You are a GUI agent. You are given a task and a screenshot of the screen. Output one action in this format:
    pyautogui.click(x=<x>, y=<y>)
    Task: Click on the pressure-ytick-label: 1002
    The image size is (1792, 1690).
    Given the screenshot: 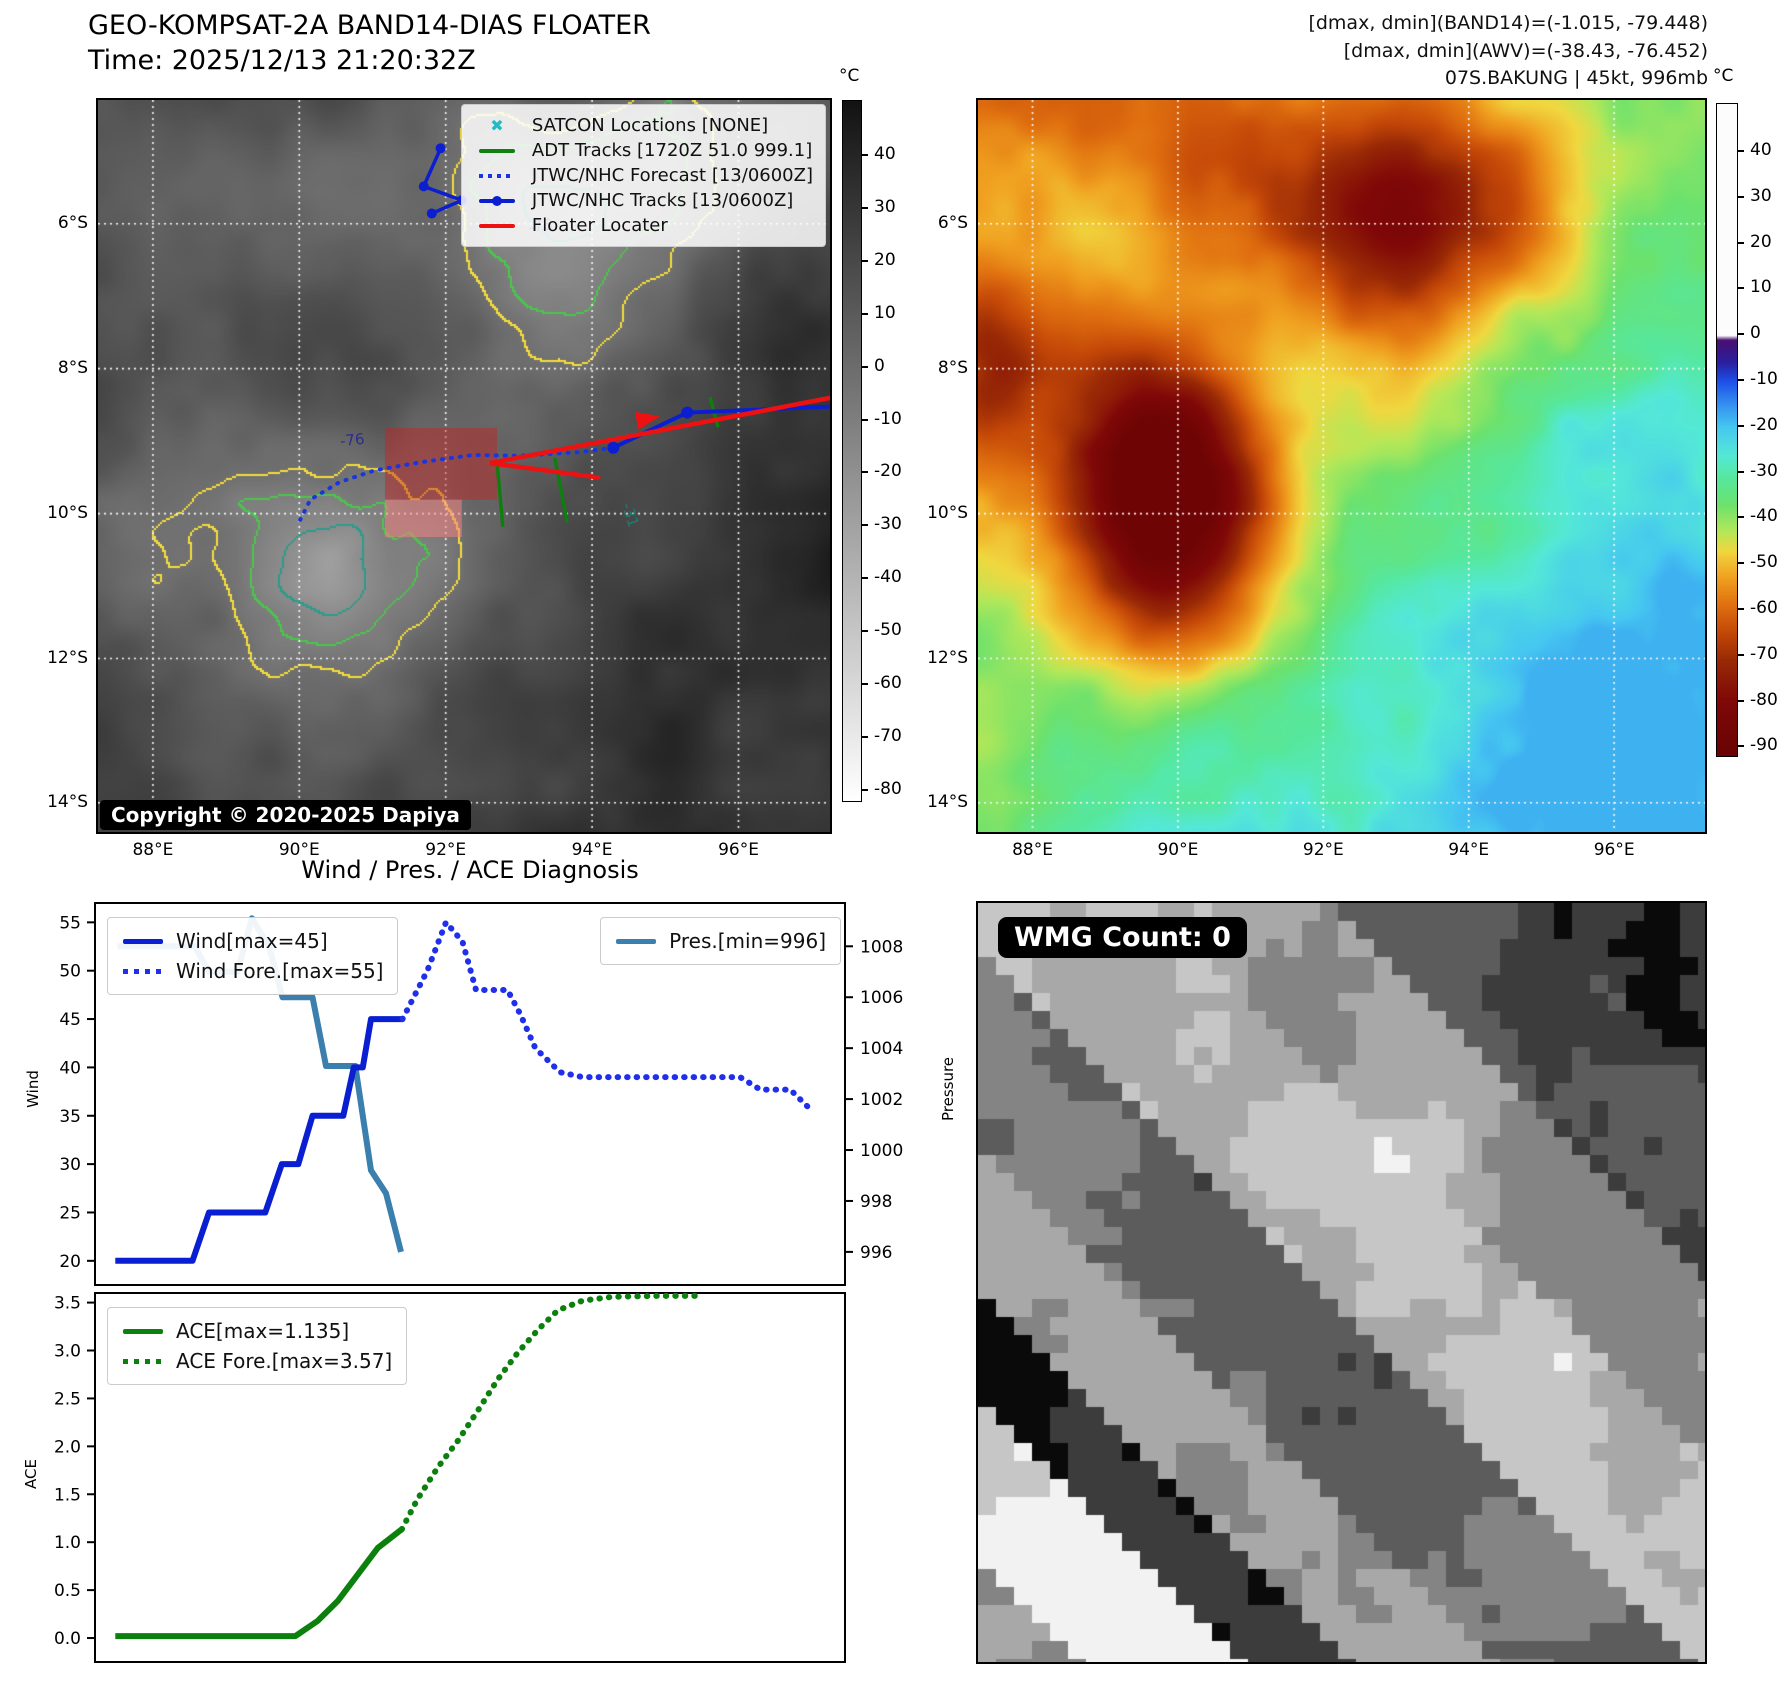 What is the action you would take?
    pyautogui.click(x=881, y=1100)
    